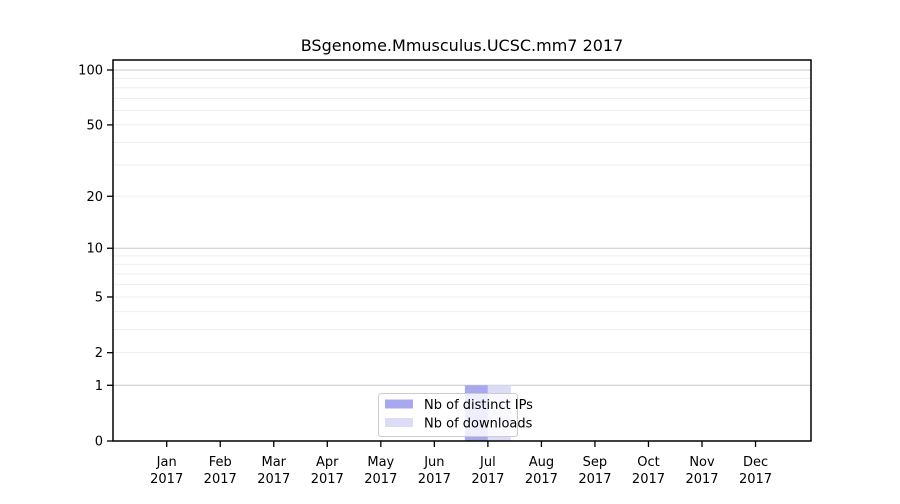  What do you see at coordinates (434, 471) in the screenshot?
I see `x-tick-label-jun: Jun 2017` at bounding box center [434, 471].